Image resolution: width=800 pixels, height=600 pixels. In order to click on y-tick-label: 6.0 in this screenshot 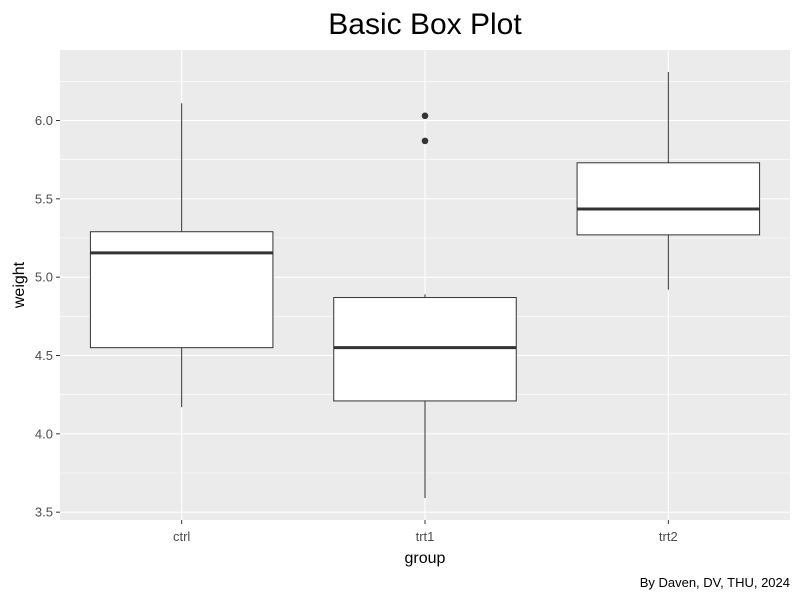, I will do `click(44, 120)`.